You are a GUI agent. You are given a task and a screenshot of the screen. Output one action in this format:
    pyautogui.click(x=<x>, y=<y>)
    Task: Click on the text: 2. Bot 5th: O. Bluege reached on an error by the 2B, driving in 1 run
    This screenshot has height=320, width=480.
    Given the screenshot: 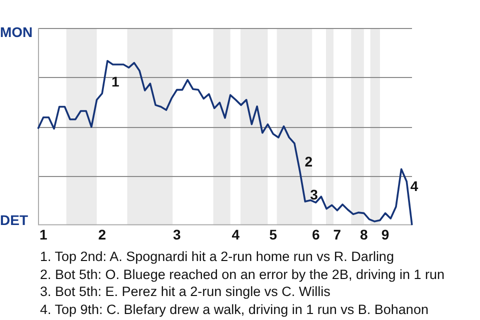 What is the action you would take?
    pyautogui.click(x=243, y=274)
    